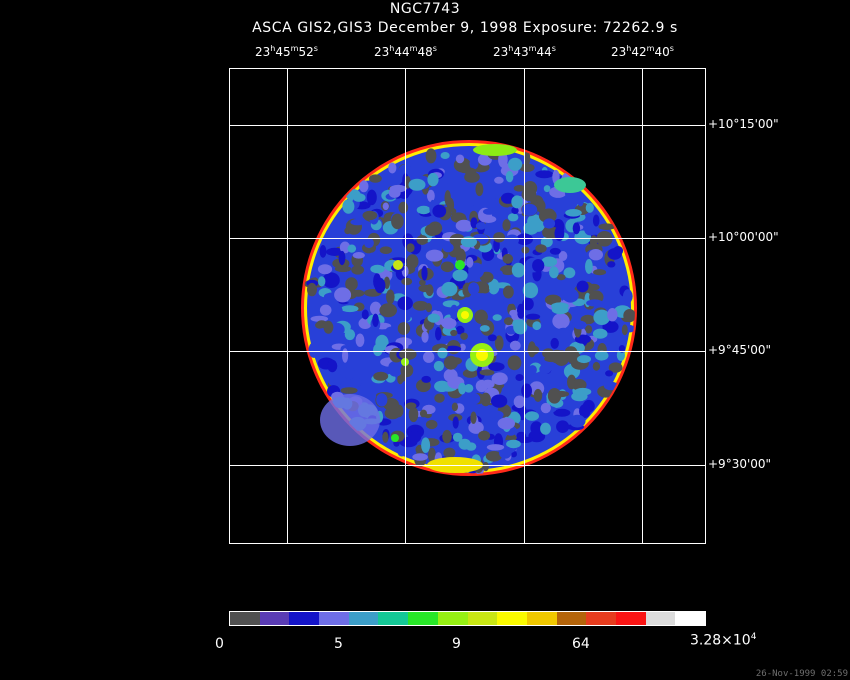 The image size is (850, 680). What do you see at coordinates (740, 350) in the screenshot?
I see `dec-tick-label: +9°45'00"` at bounding box center [740, 350].